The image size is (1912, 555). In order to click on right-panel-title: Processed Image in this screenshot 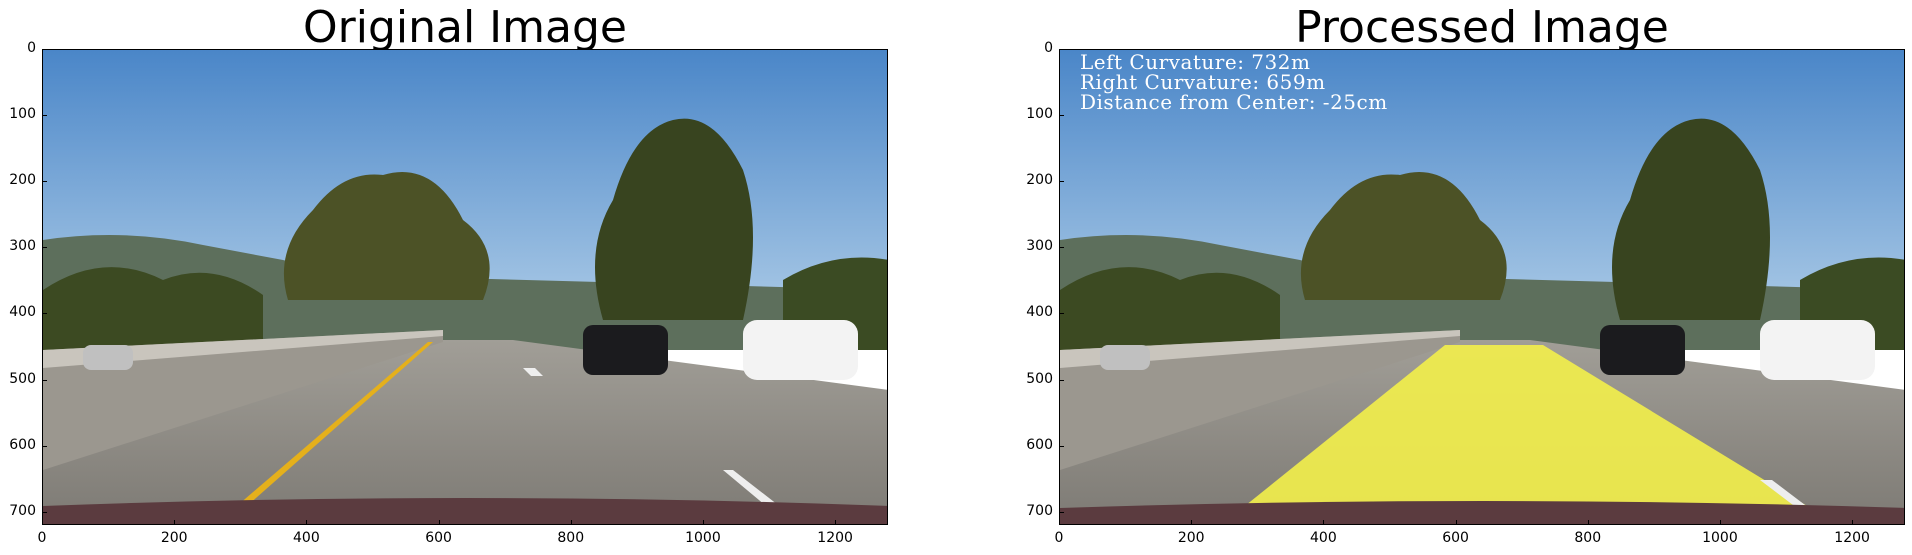, I will do `click(1482, 27)`.